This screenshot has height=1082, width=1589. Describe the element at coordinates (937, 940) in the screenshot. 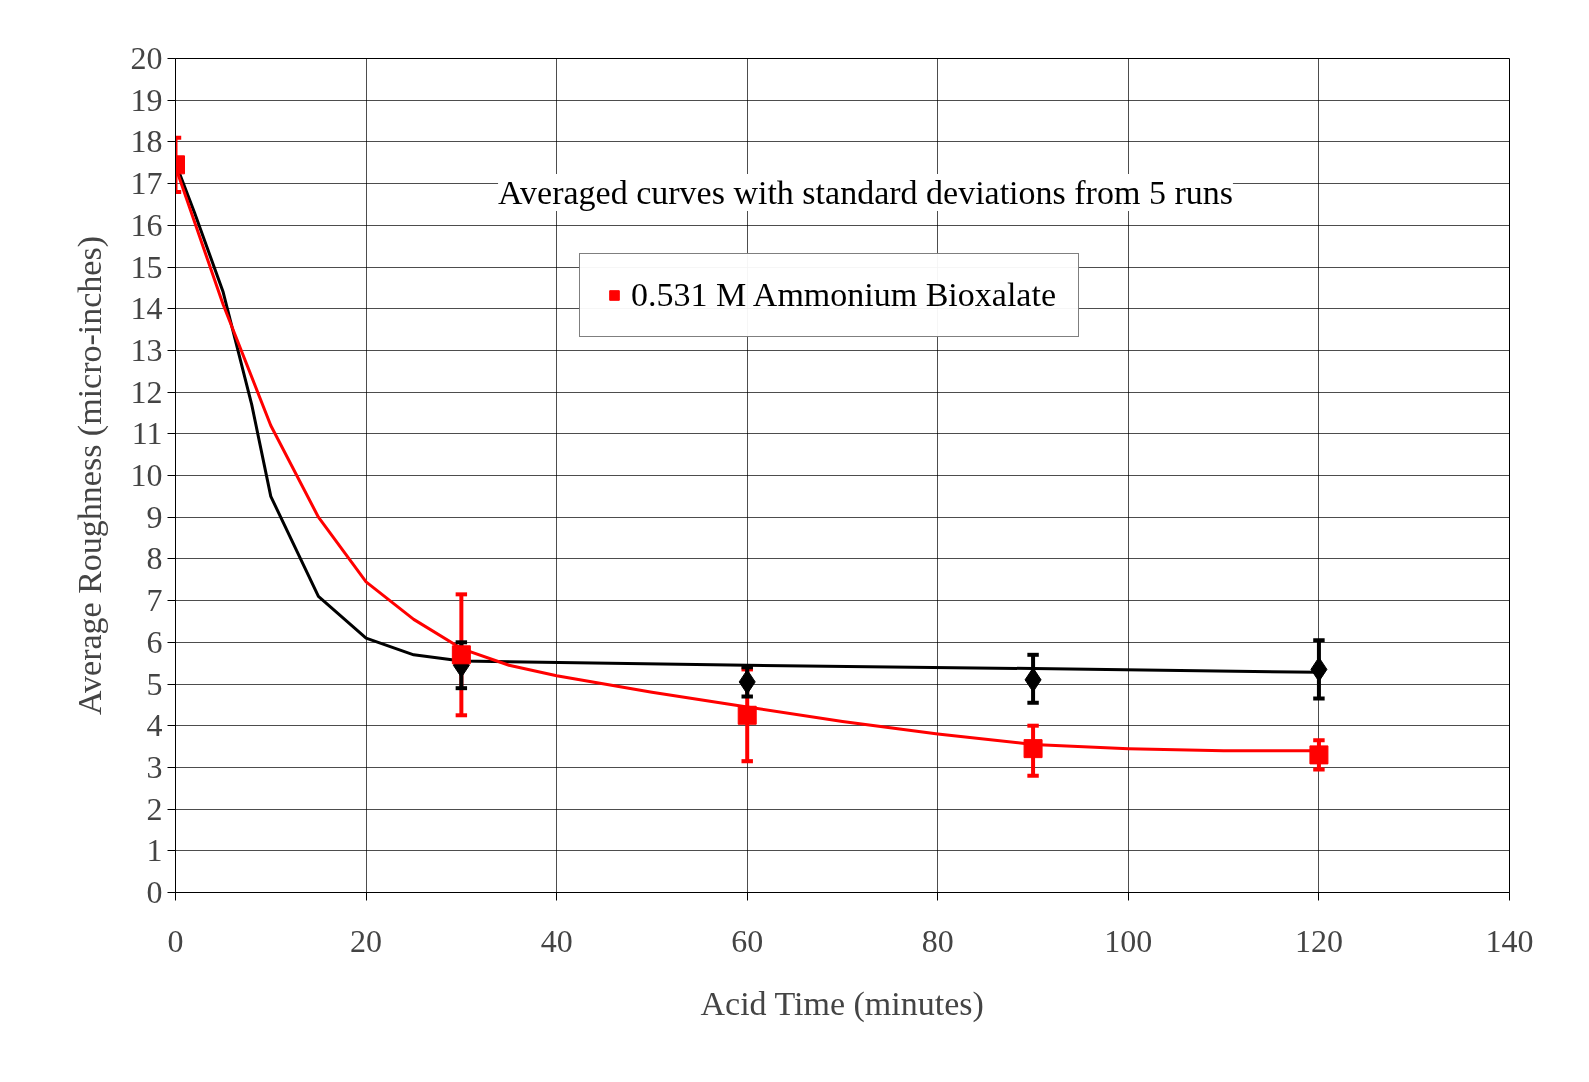

I see `x-tick-label: 80` at that location.